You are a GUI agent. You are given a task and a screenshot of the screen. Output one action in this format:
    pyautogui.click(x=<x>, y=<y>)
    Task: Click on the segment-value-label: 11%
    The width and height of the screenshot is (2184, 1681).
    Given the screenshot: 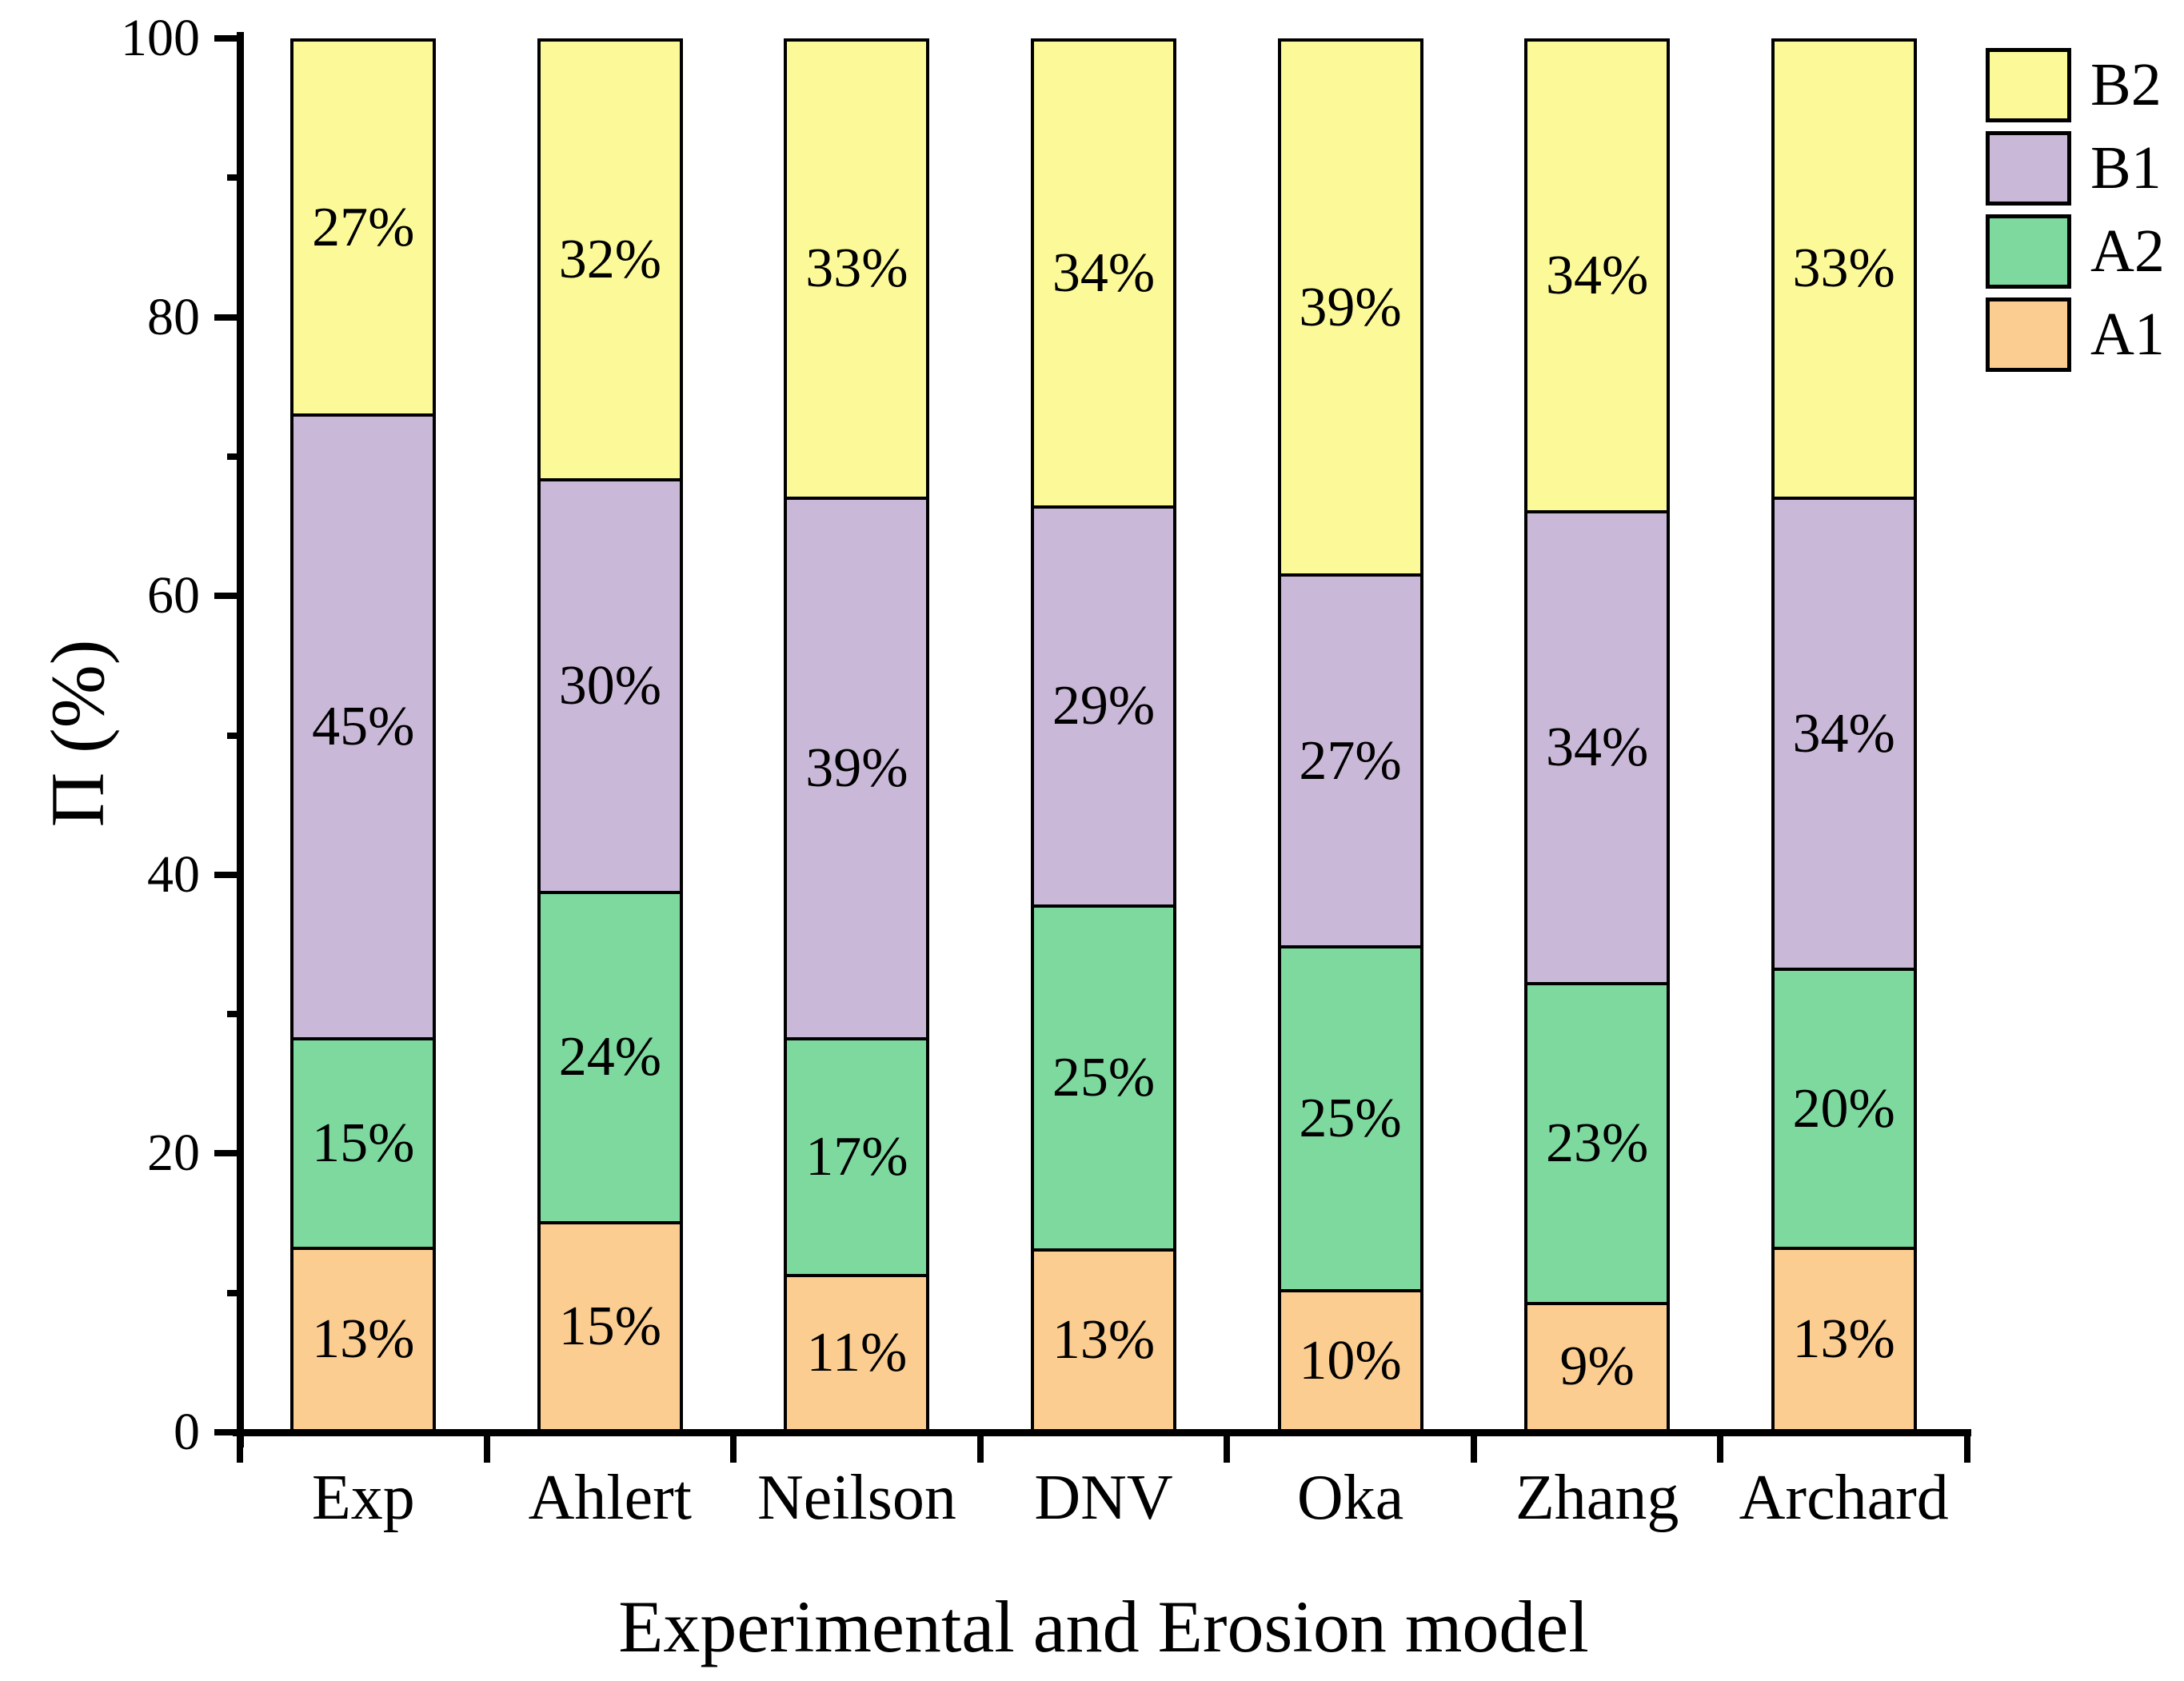 What is the action you would take?
    pyautogui.click(x=857, y=1353)
    